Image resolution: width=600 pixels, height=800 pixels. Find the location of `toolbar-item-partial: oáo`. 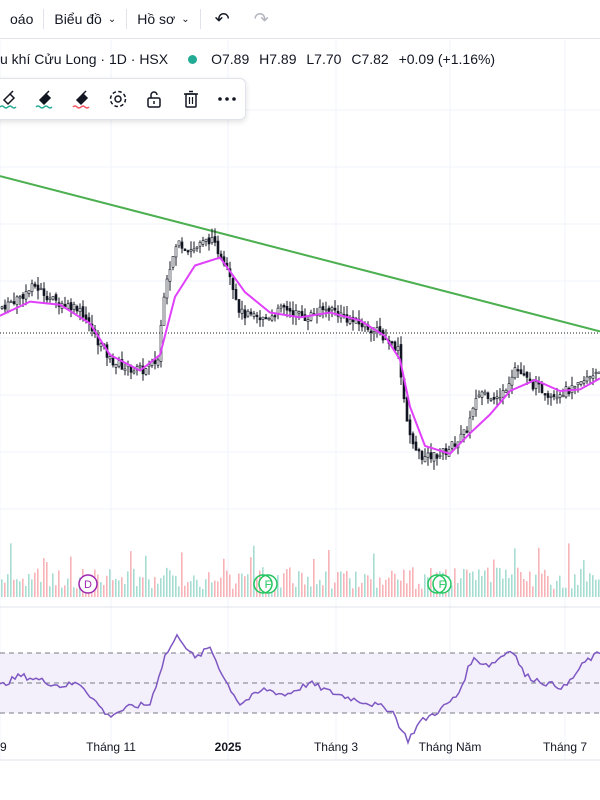

toolbar-item-partial: oáo is located at coordinates (22, 19).